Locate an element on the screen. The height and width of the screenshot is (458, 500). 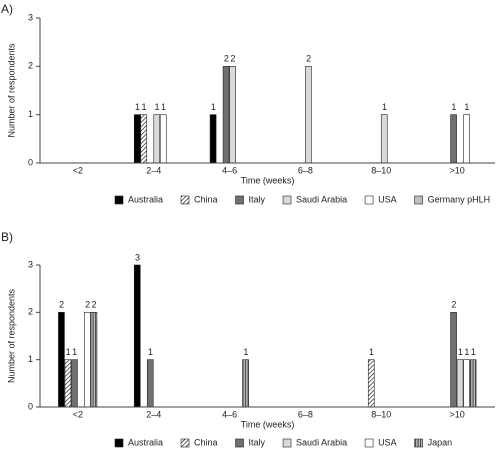
data-label: 3 is located at coordinates (137, 257).